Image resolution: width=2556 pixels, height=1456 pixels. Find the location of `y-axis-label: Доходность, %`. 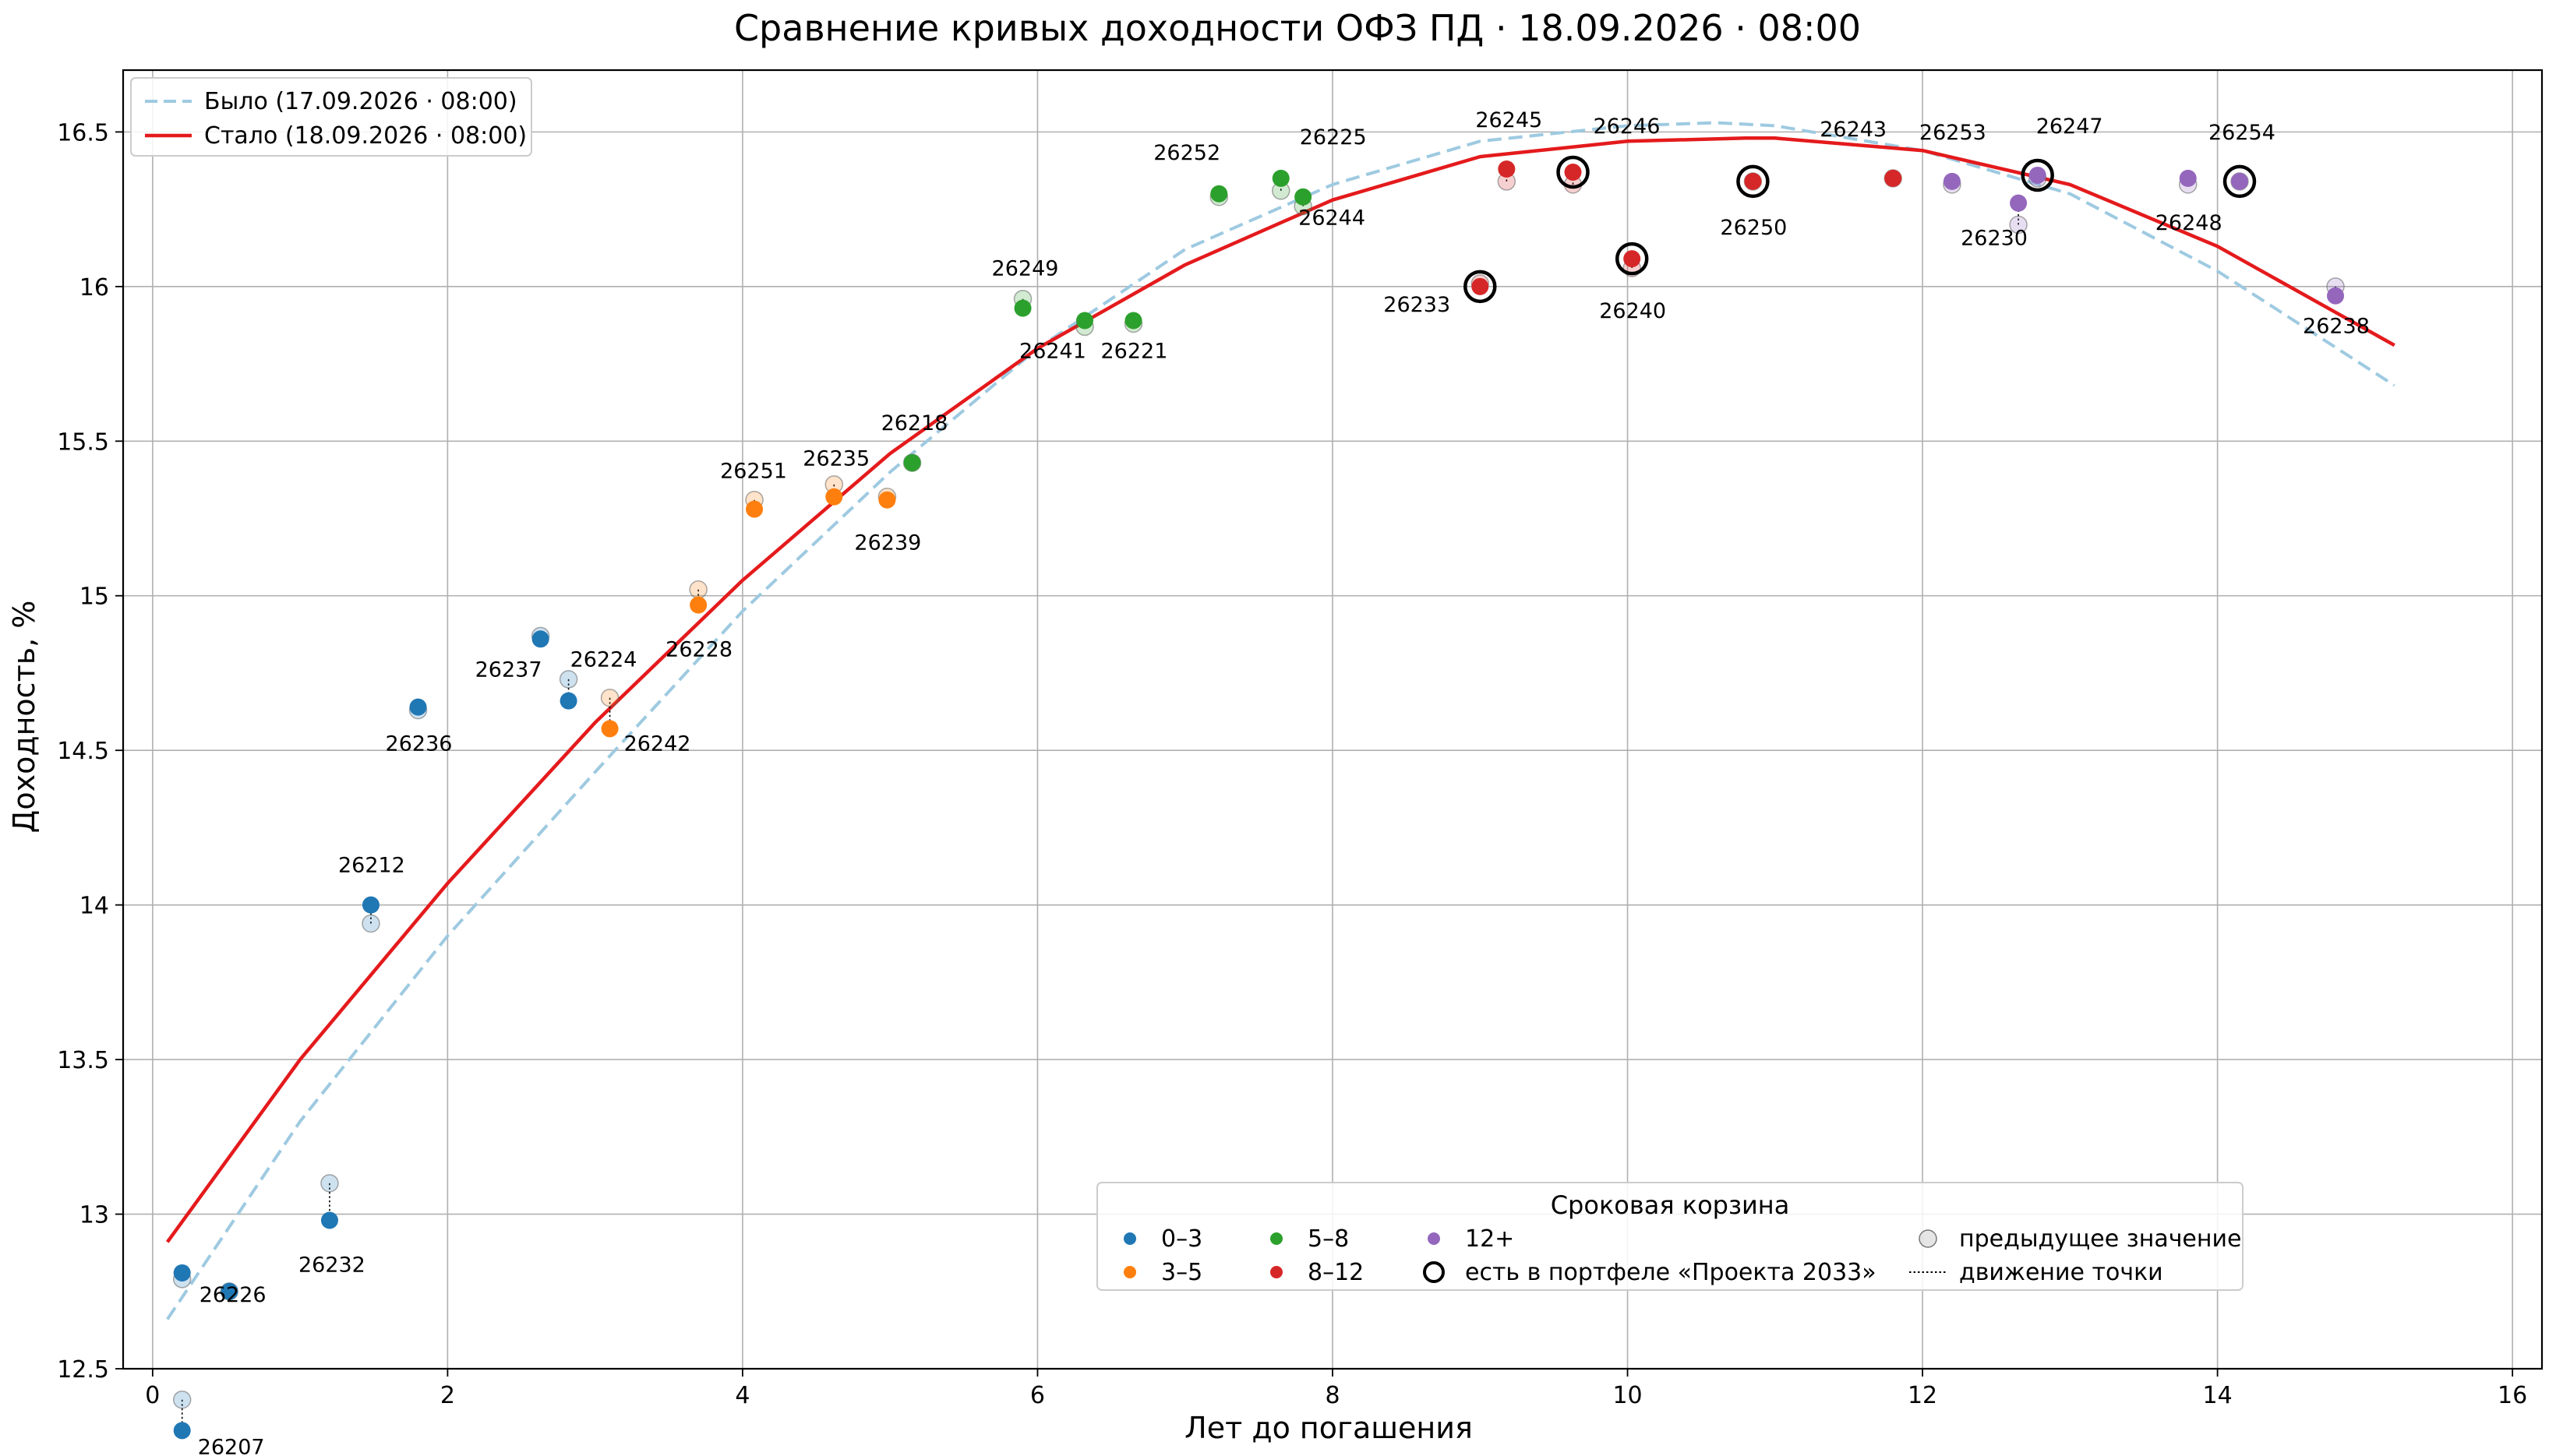

y-axis-label: Доходность, % is located at coordinates (24, 717).